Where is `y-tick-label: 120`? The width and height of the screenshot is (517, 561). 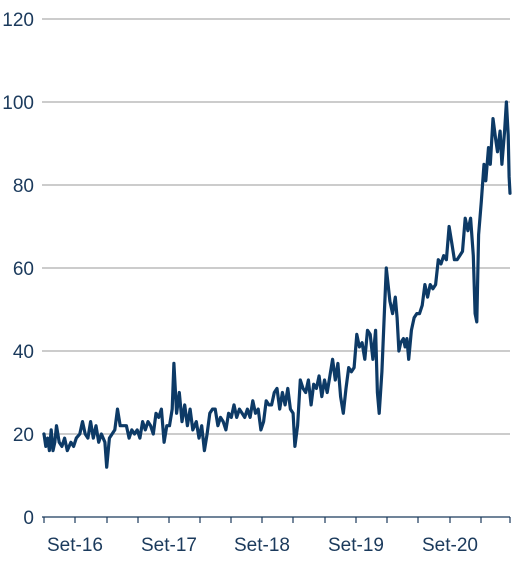 y-tick-label: 120 is located at coordinates (18, 20).